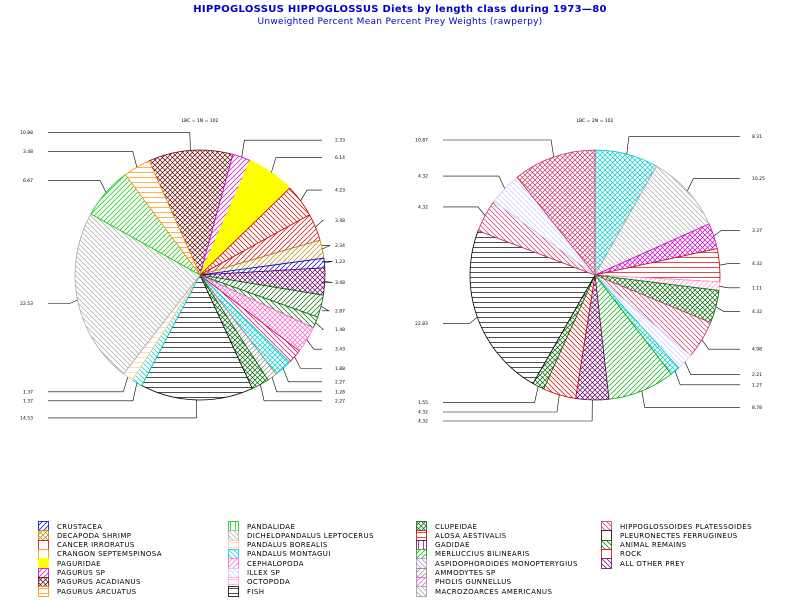 The height and width of the screenshot is (600, 800). I want to click on legend-label: FISH, so click(256, 591).